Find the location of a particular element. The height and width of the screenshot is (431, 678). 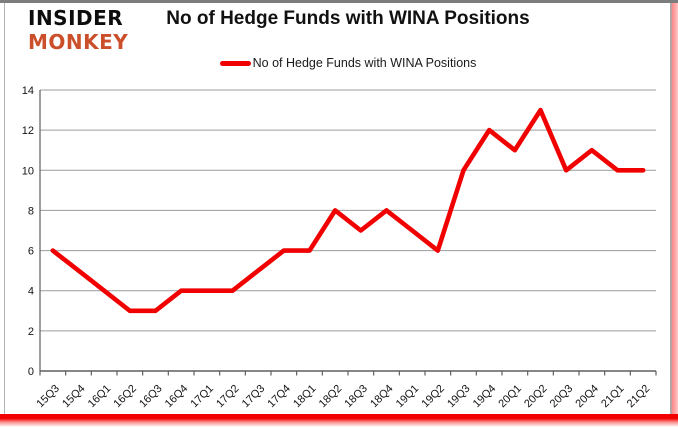

x-axis-label: 17Q3 is located at coordinates (254, 397).